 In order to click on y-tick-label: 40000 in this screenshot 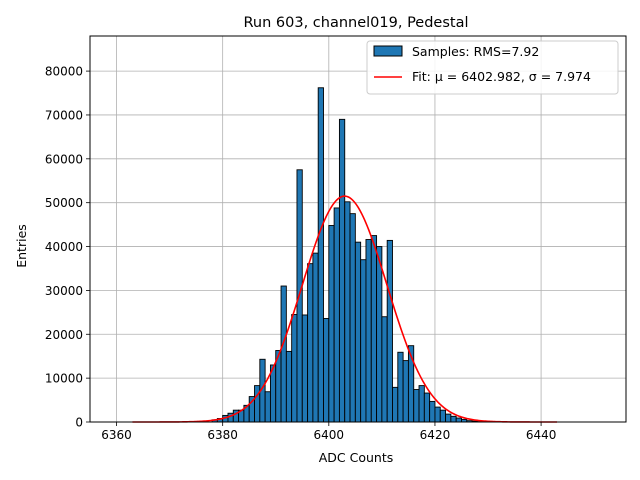, I will do `click(64, 247)`.